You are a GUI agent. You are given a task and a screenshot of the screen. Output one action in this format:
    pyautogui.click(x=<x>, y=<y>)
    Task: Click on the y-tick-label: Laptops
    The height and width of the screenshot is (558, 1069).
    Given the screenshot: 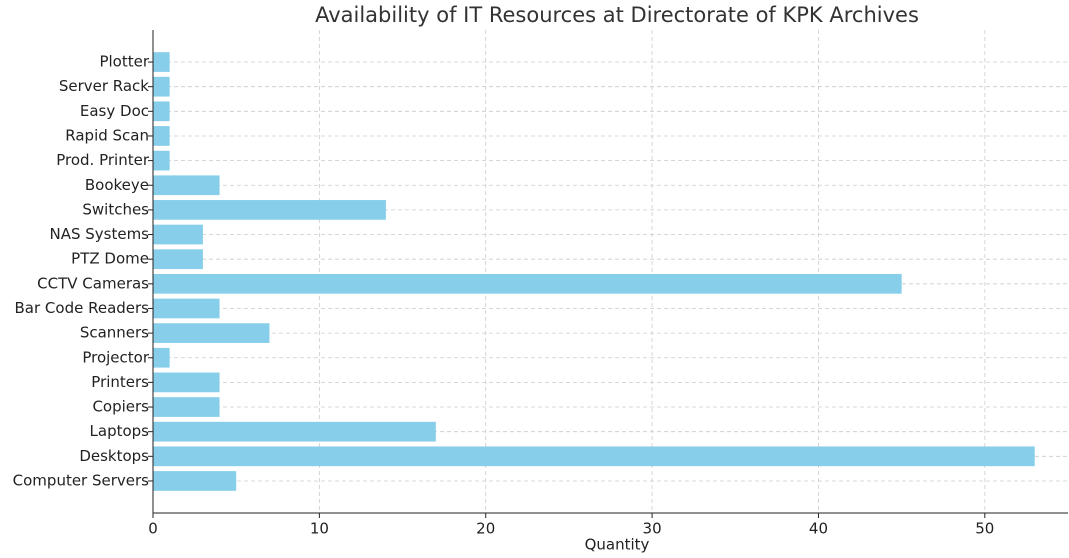 What is the action you would take?
    pyautogui.click(x=120, y=431)
    